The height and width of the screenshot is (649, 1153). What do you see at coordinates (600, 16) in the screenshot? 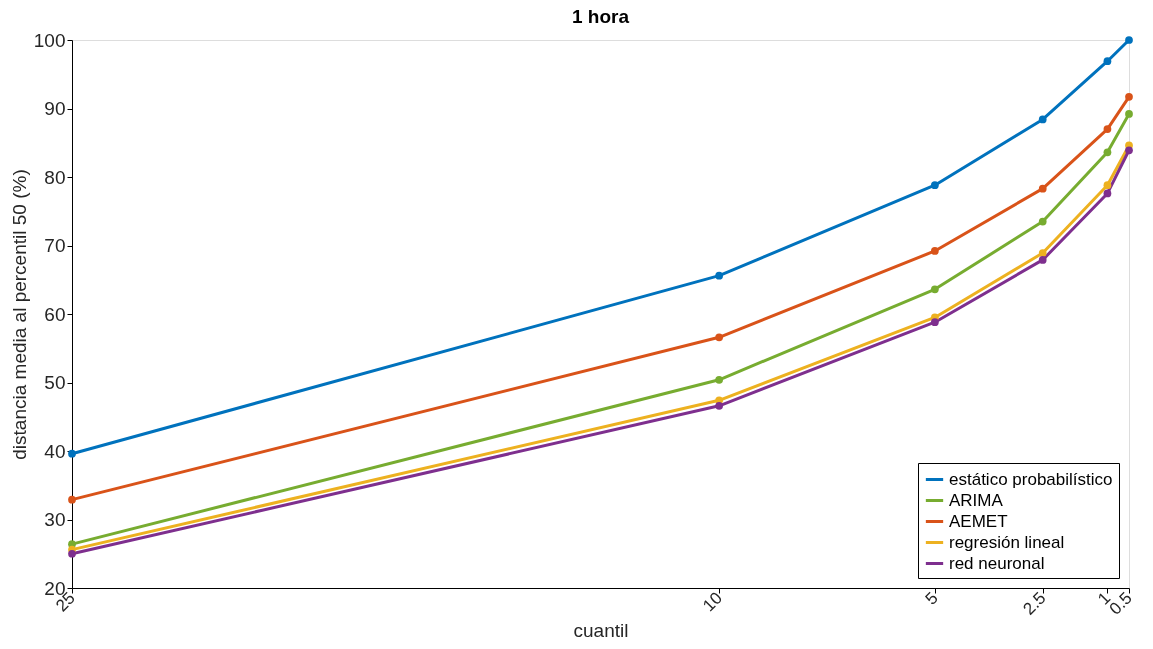
I see `chart-title: 1 hora` at bounding box center [600, 16].